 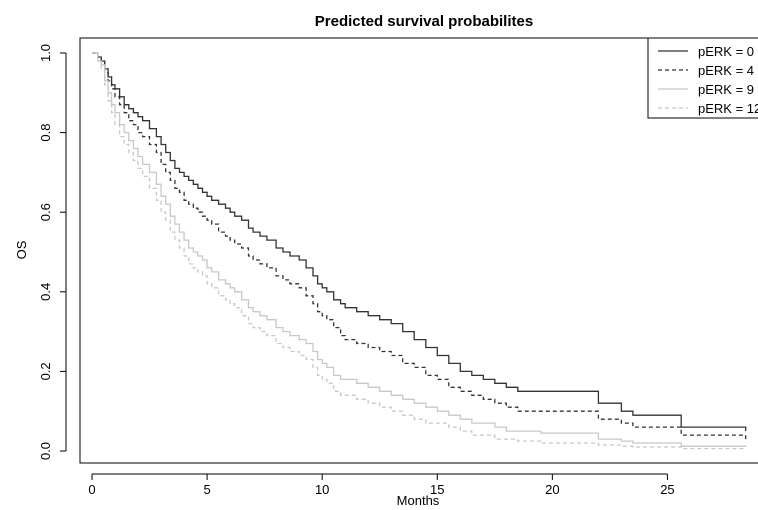 What do you see at coordinates (552, 489) in the screenshot?
I see `x-tick-label: 20` at bounding box center [552, 489].